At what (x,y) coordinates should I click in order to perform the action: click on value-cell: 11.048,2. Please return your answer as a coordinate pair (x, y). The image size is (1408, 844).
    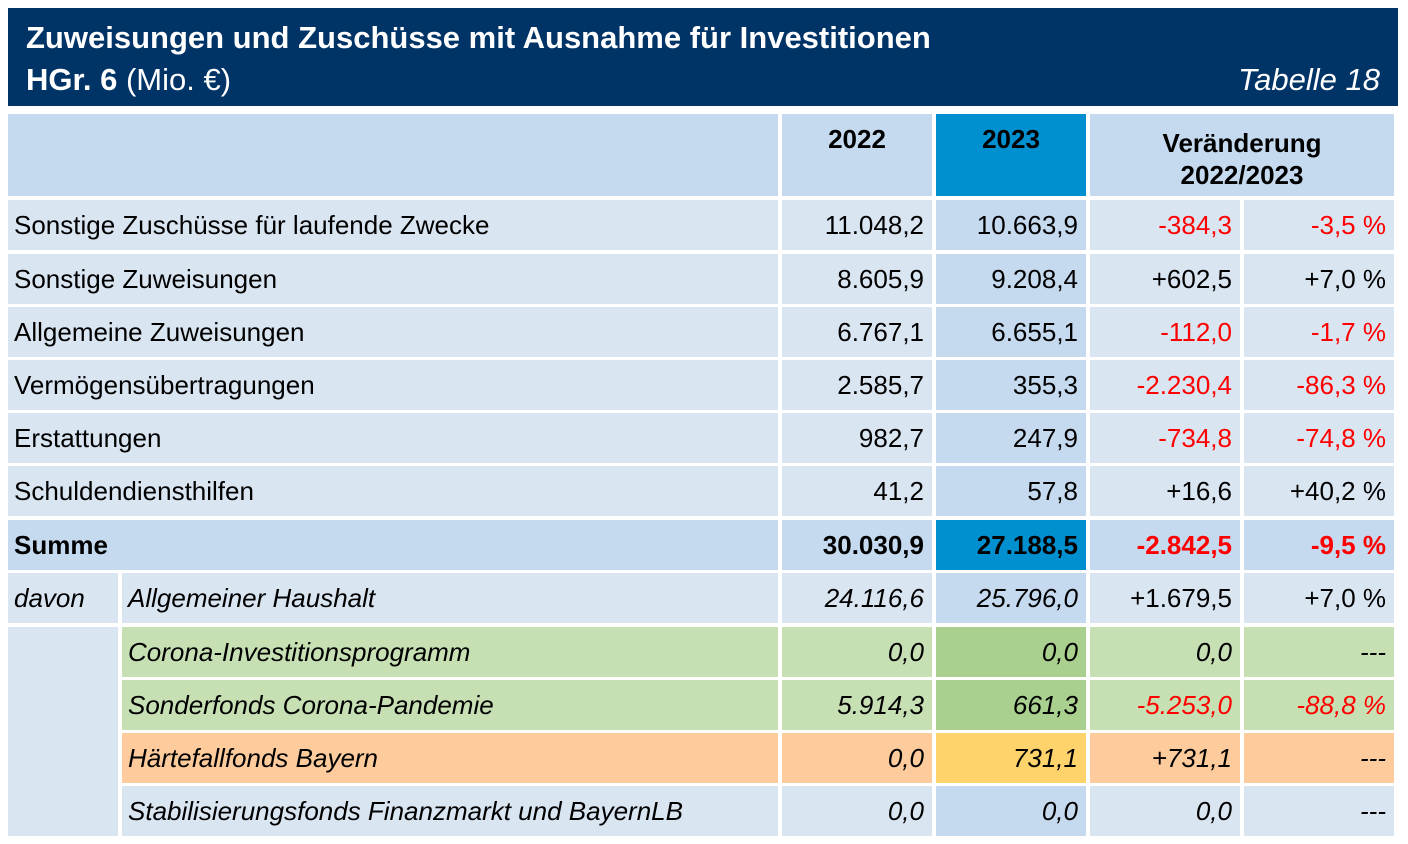
    Looking at the image, I should click on (857, 225).